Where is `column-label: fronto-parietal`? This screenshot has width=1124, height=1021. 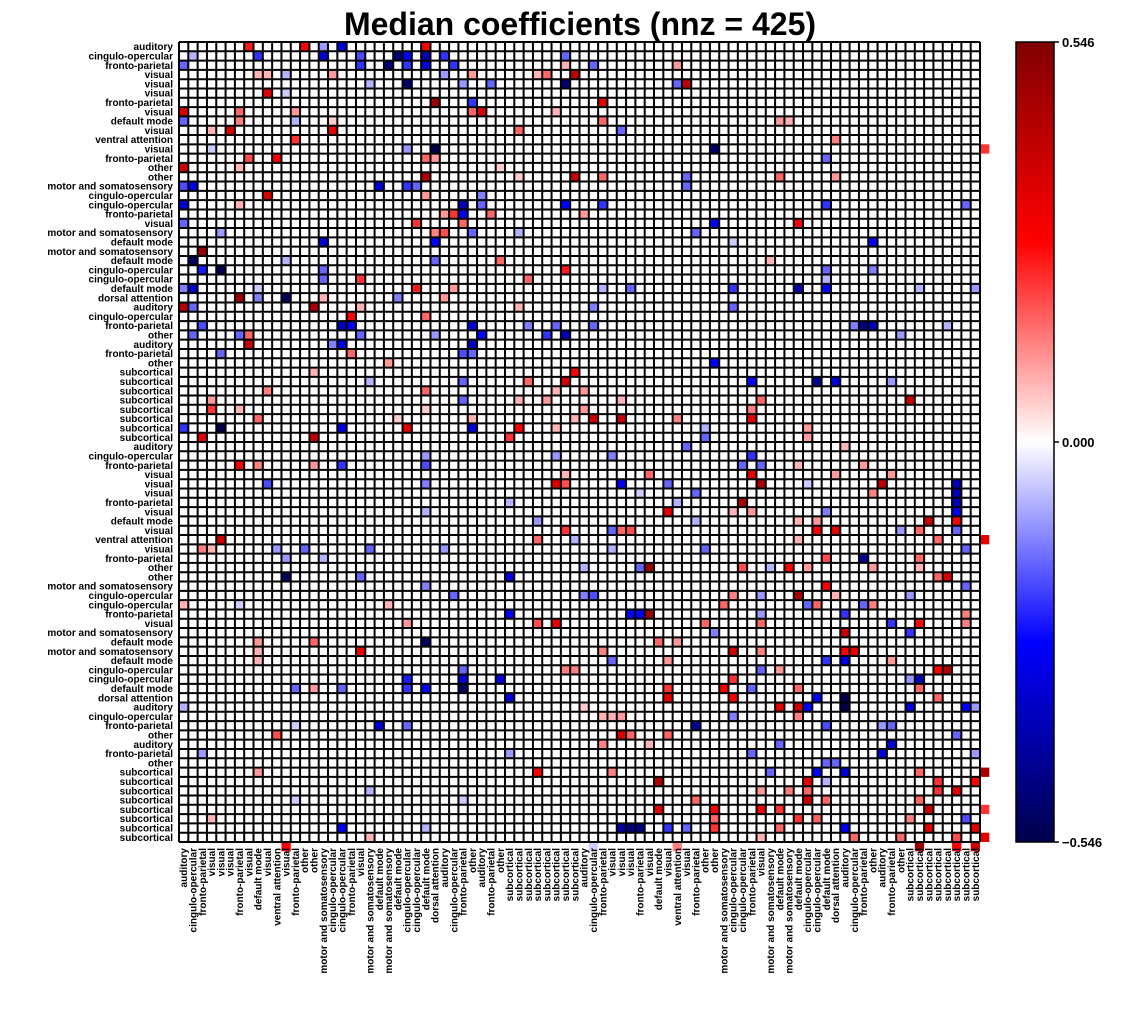 column-label: fronto-parietal is located at coordinates (296, 882).